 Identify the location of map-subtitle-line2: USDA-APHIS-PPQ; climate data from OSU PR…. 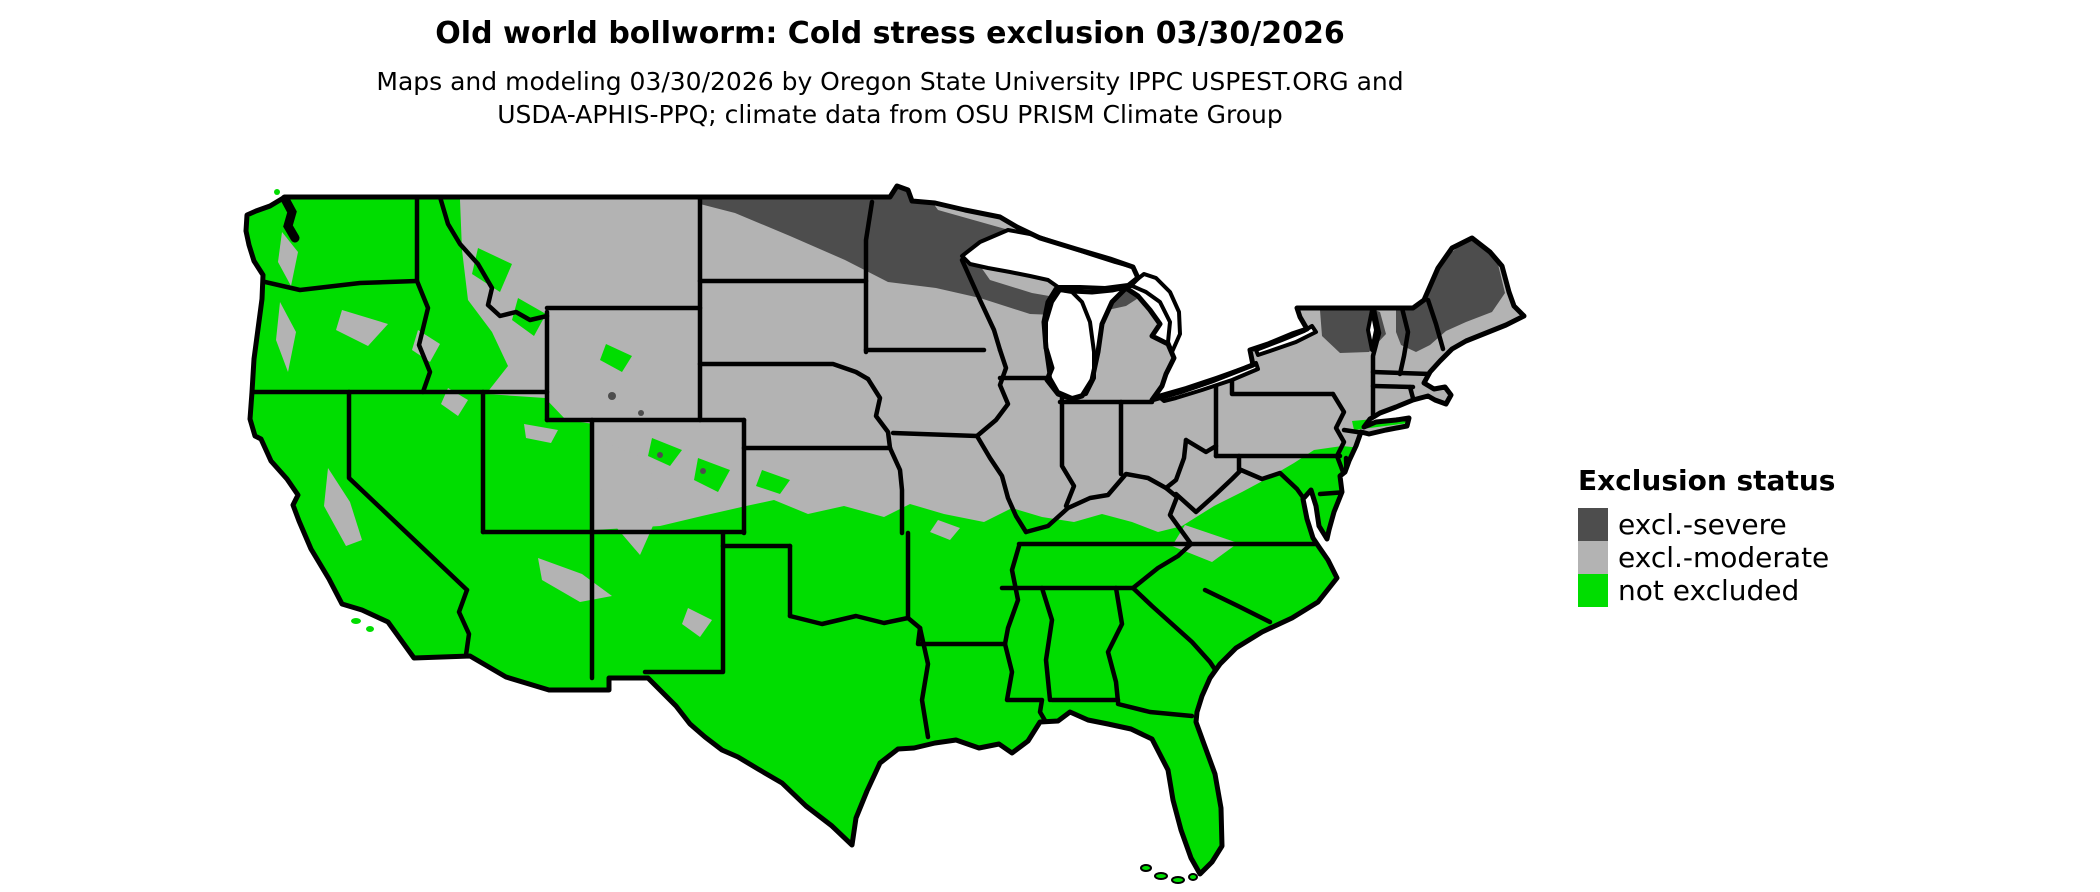
(890, 114).